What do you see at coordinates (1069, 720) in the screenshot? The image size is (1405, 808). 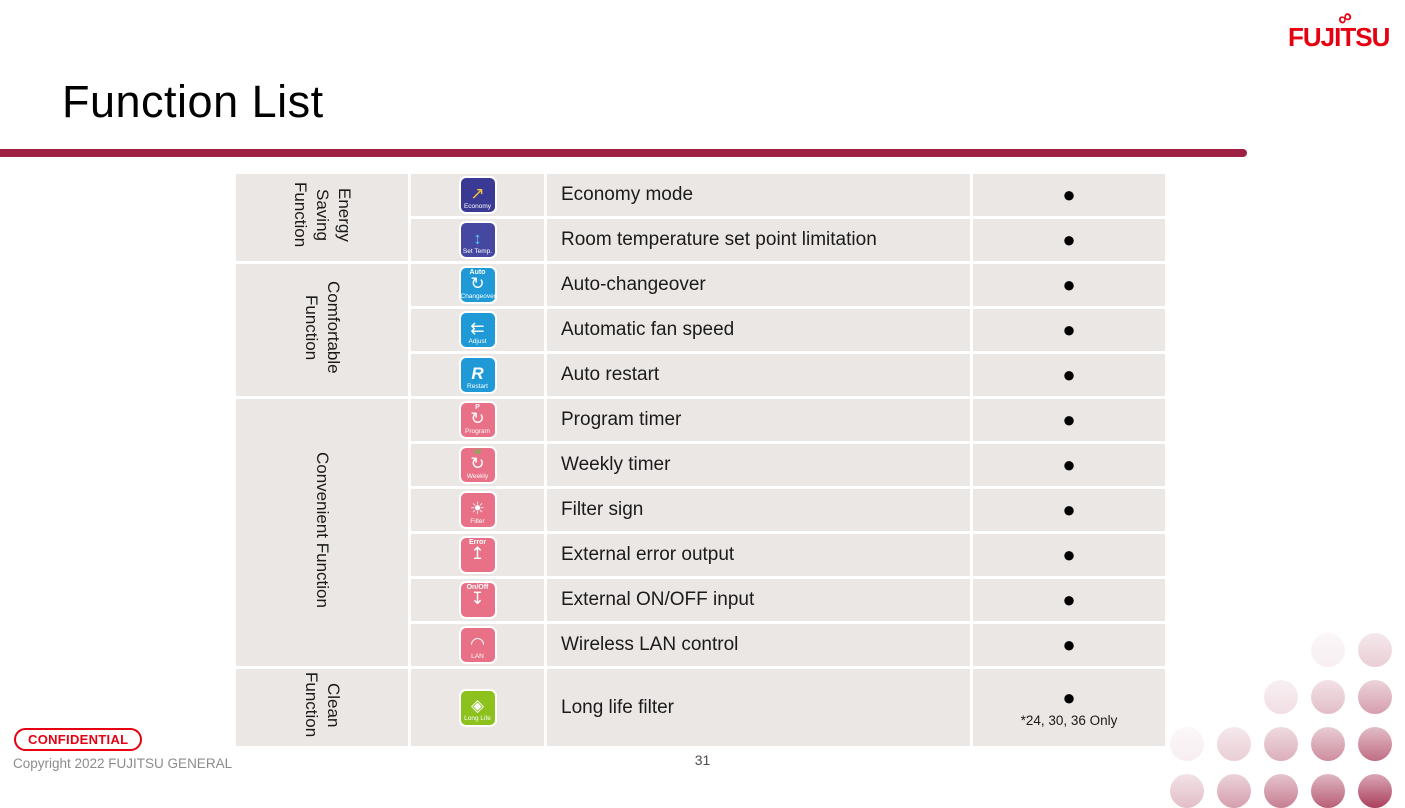 I see `availability-note: *24, 30, 36 Only` at bounding box center [1069, 720].